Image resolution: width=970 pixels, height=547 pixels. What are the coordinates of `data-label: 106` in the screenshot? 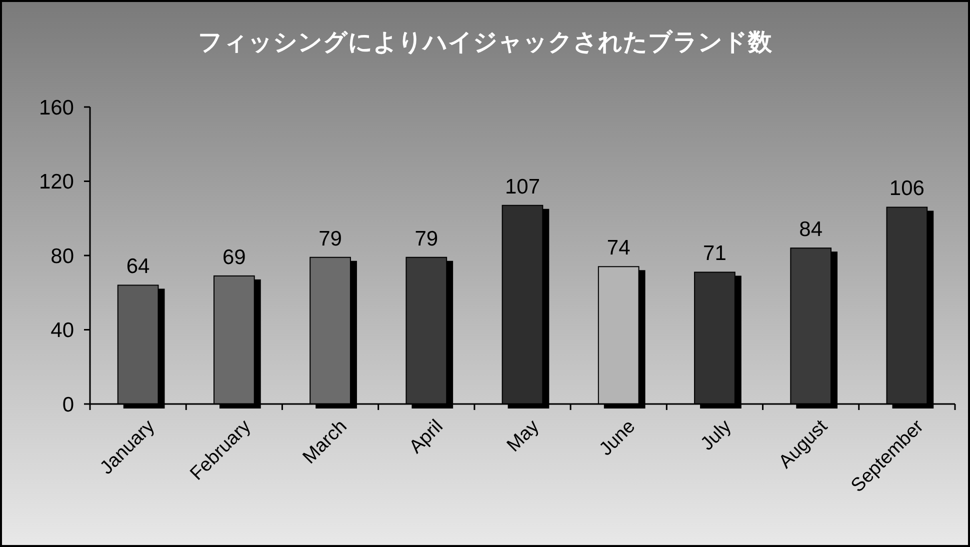 It's located at (906, 188).